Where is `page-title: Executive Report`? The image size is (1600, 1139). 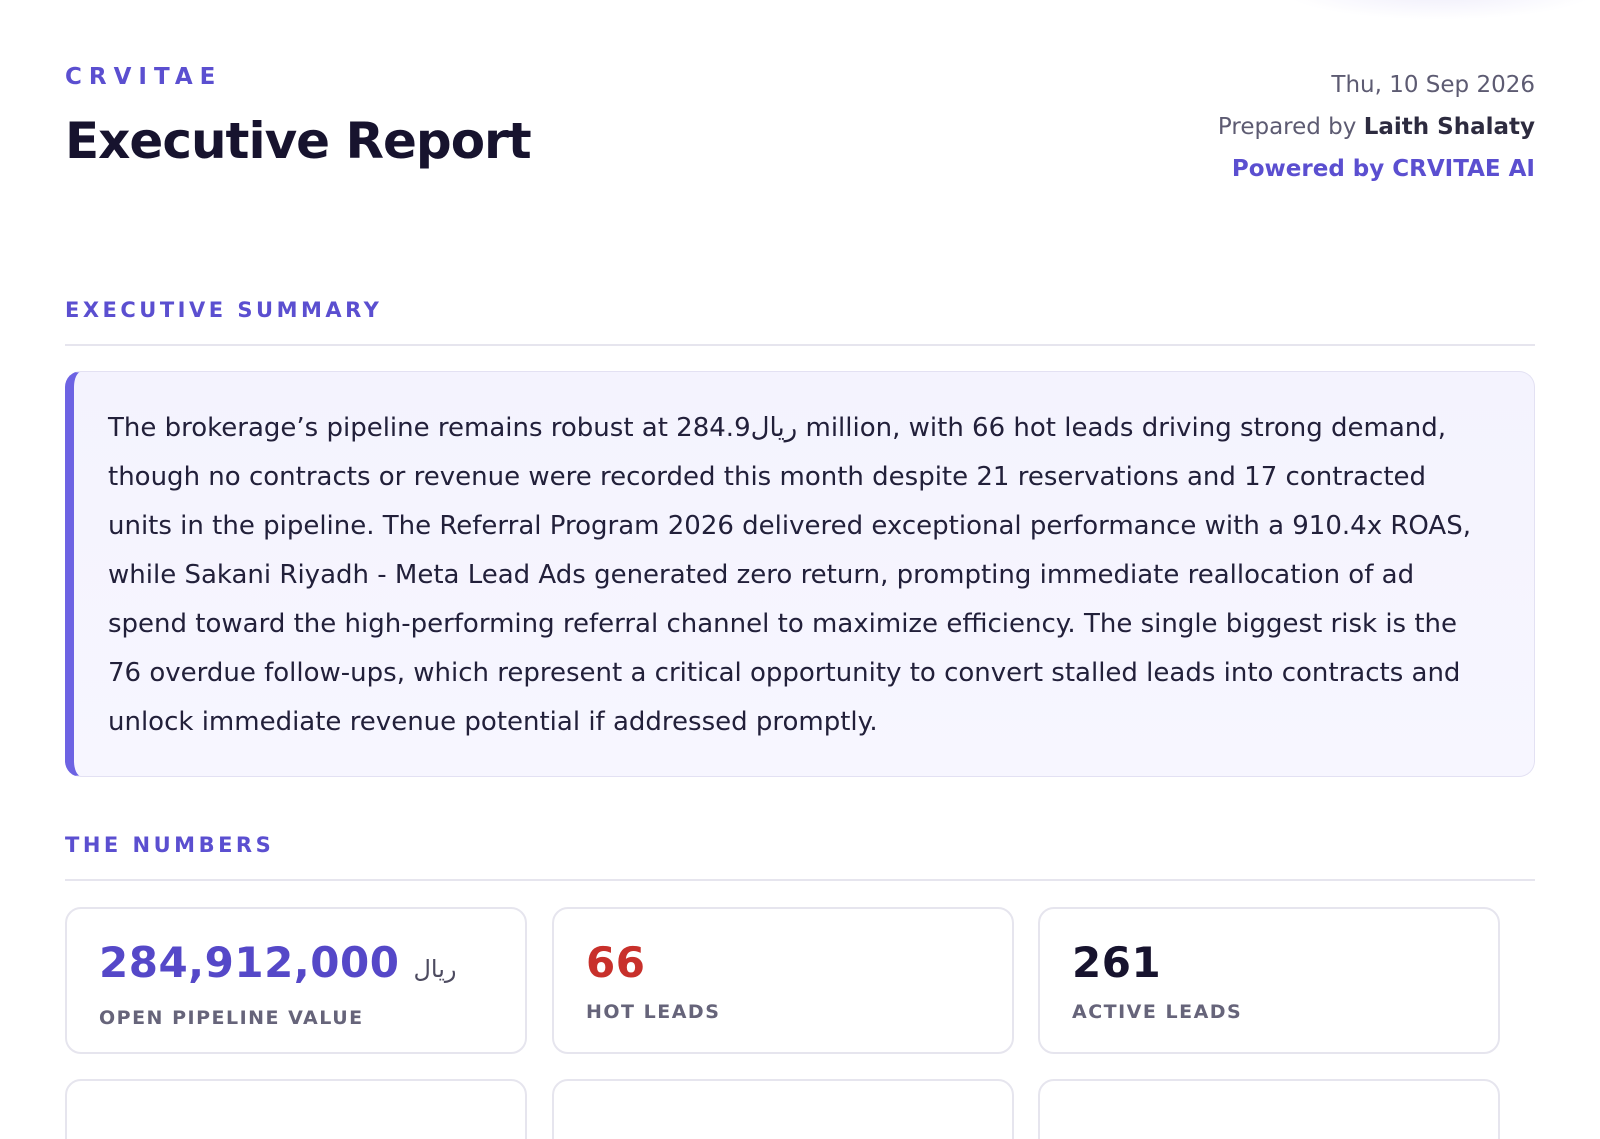 page-title: Executive Report is located at coordinates (298, 141).